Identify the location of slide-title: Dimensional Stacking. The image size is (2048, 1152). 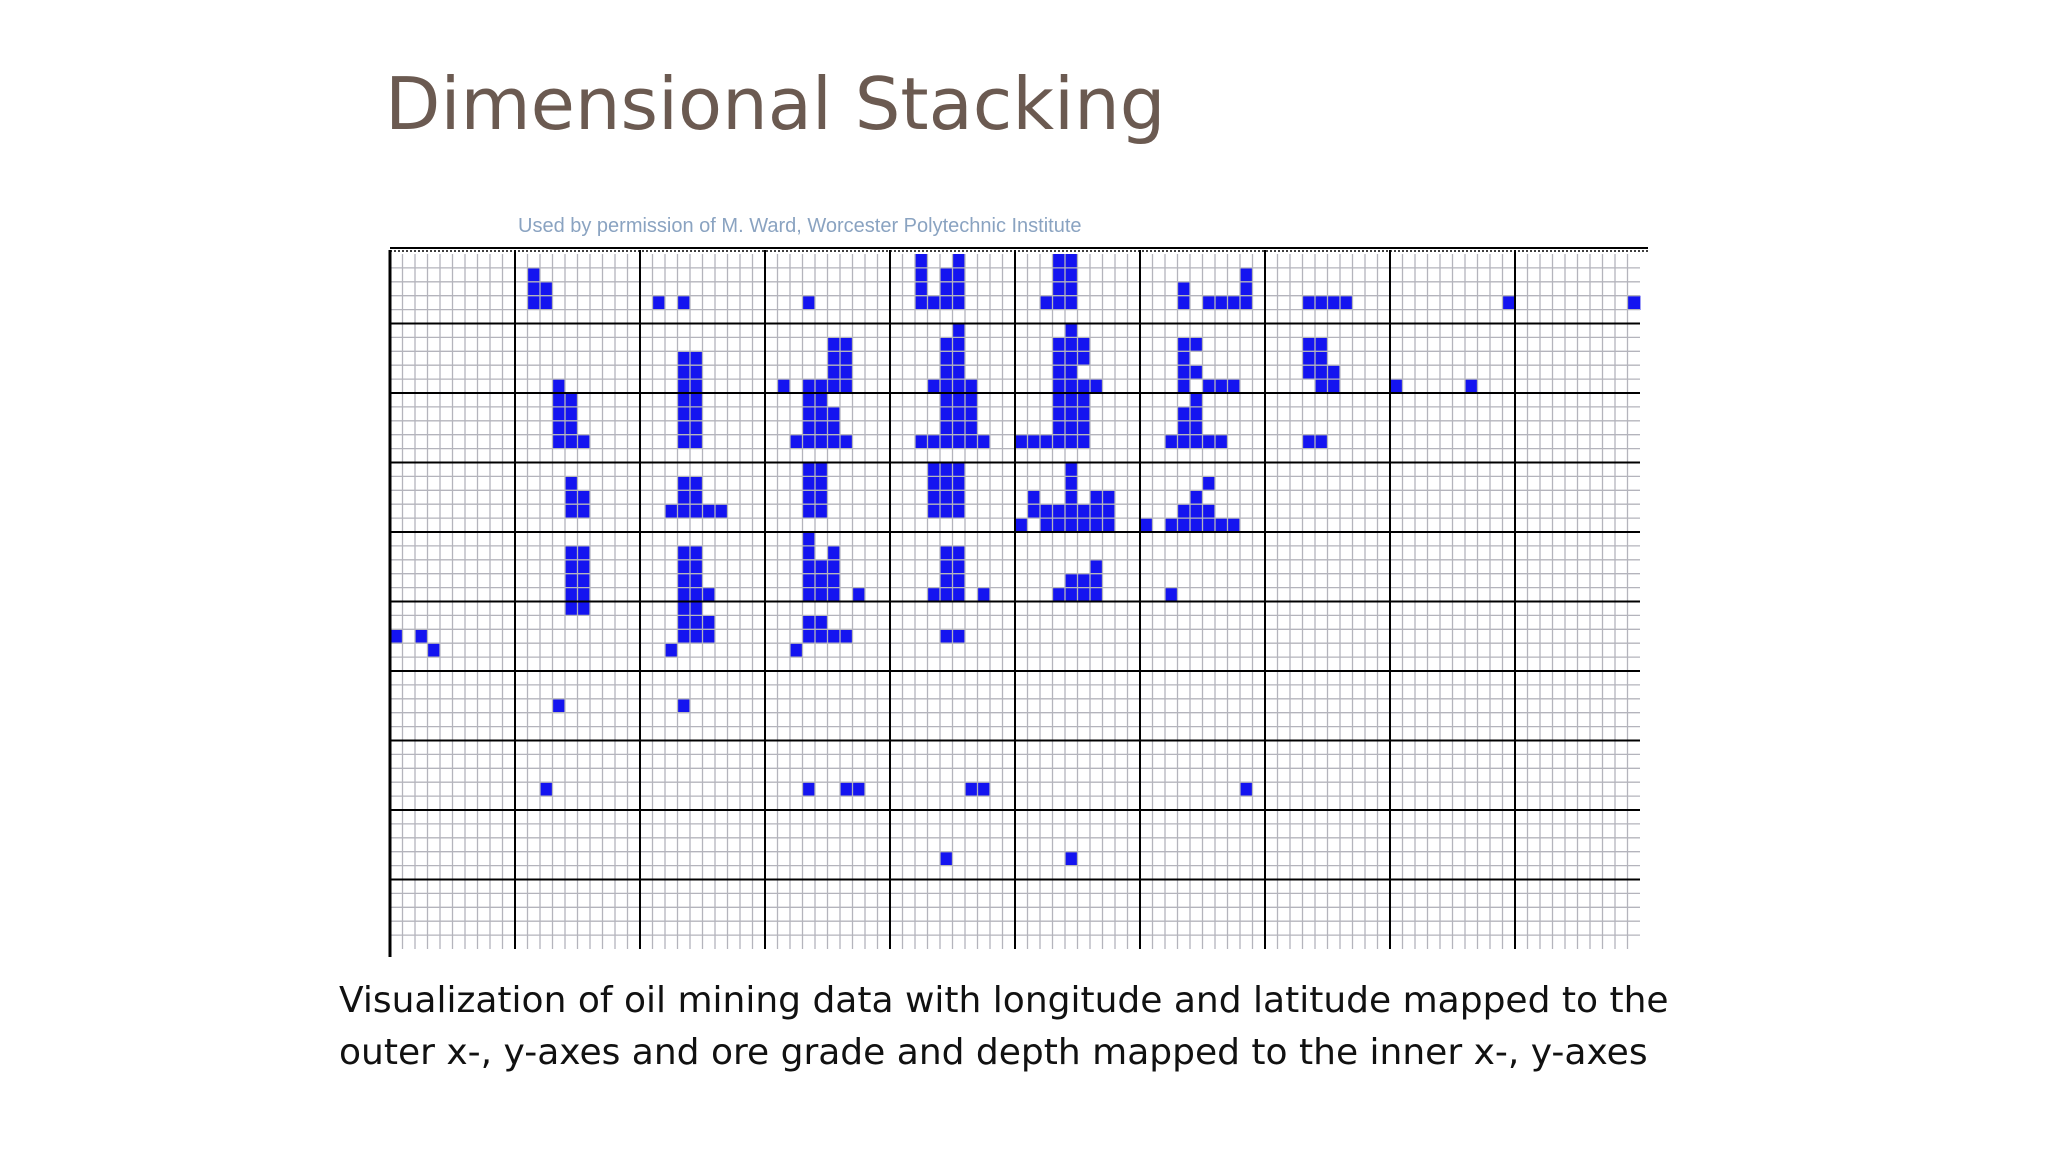
(775, 104).